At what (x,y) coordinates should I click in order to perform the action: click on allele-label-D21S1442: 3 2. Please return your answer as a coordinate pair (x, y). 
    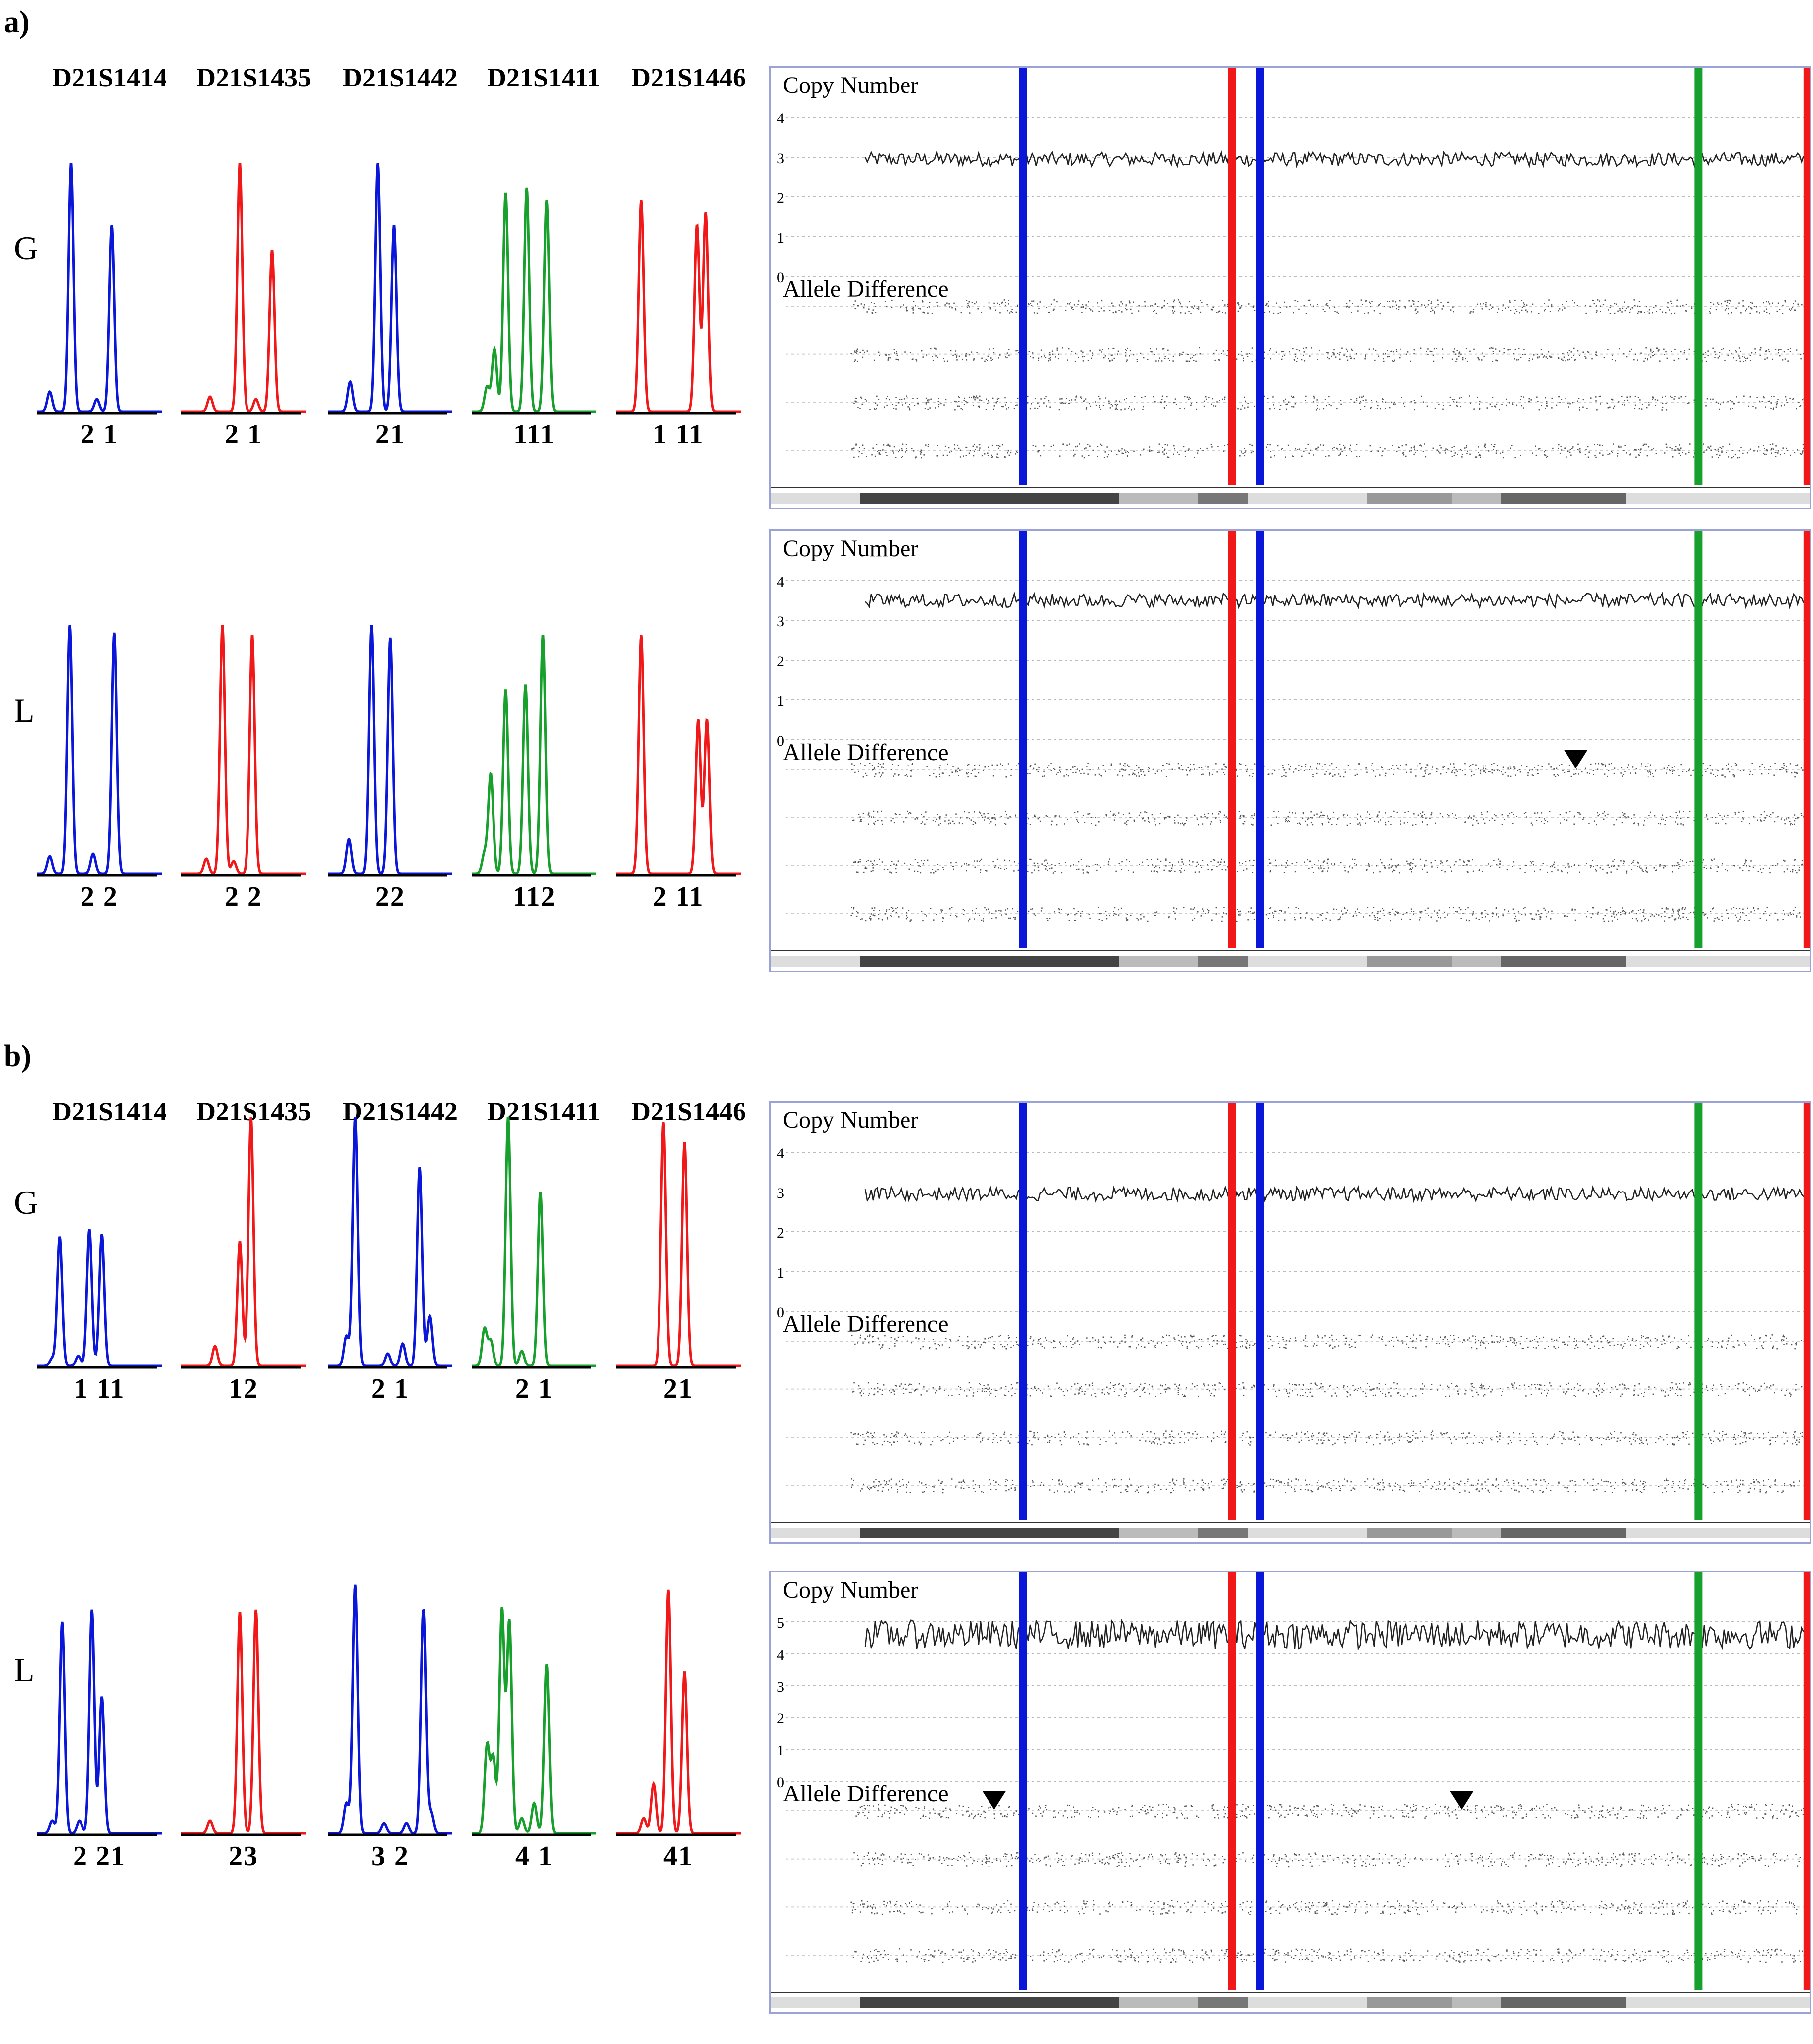
    Looking at the image, I should click on (390, 1857).